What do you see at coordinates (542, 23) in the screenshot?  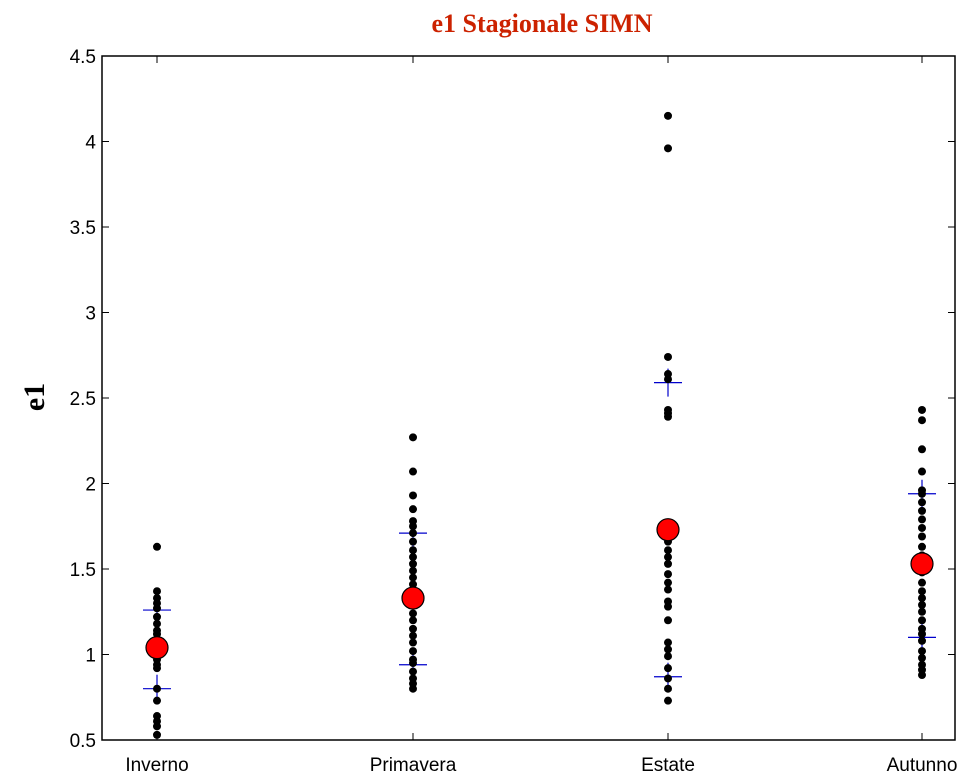 I see `chart-title: e1 Stagionale SIMN` at bounding box center [542, 23].